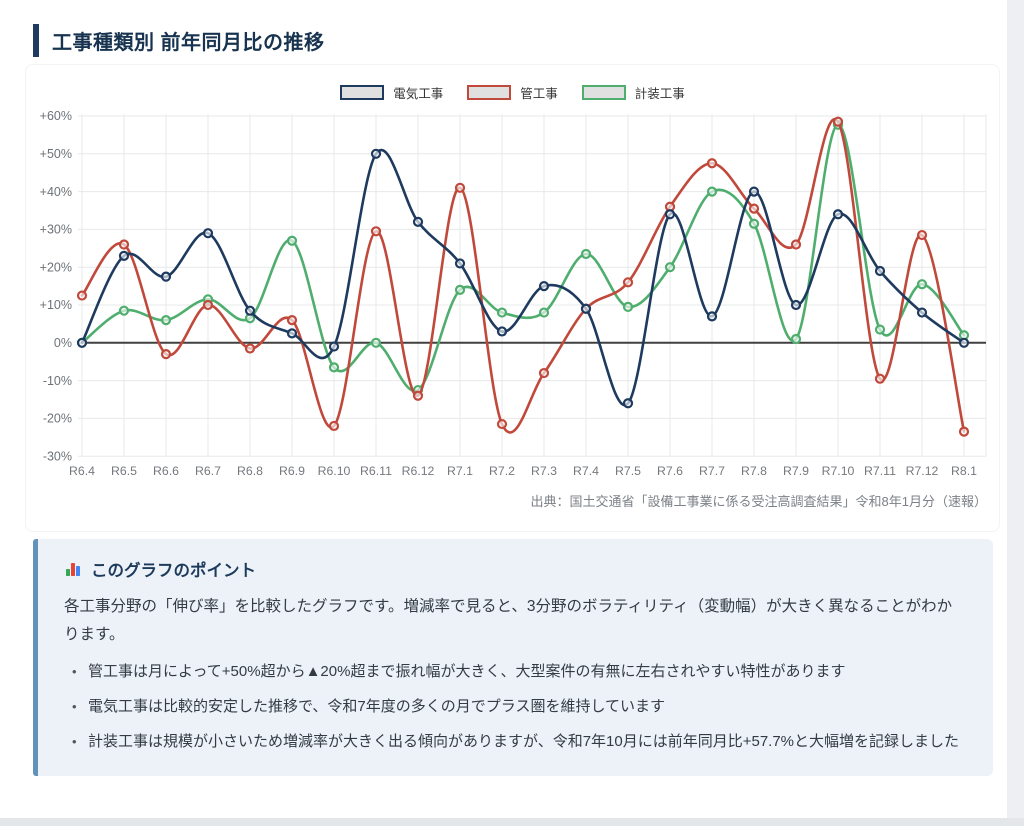 The height and width of the screenshot is (826, 1024). I want to click on section-header: 工事種類別 前年同月比の推移, so click(528, 40).